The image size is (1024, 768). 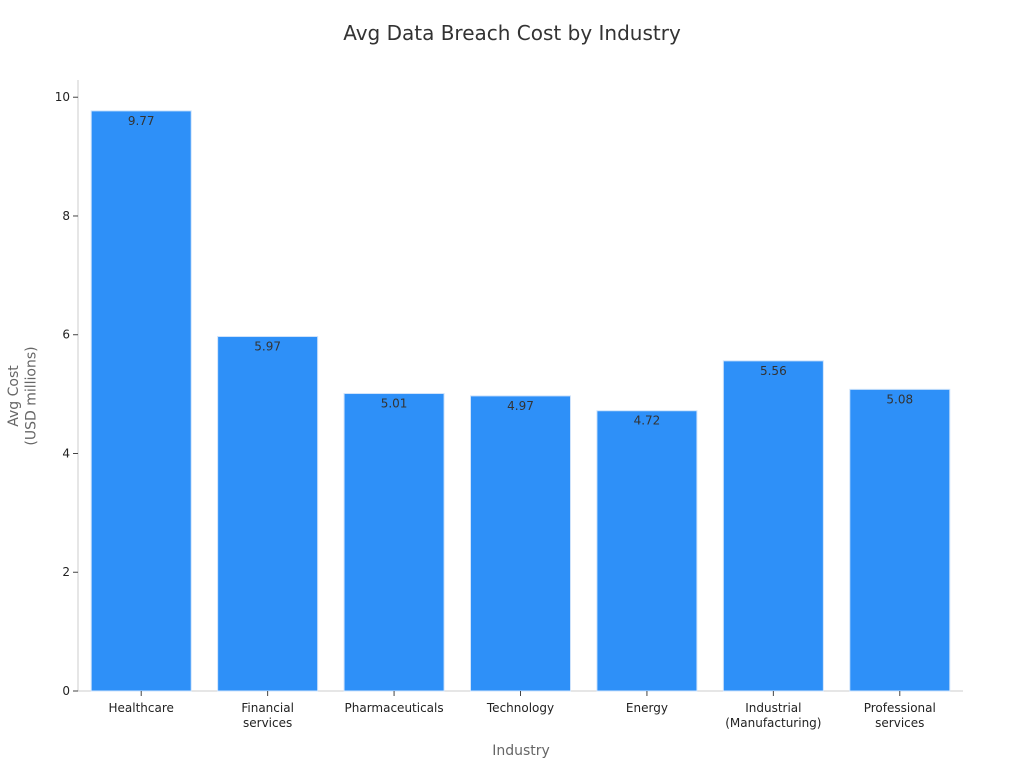 I want to click on x-tick-label: Professional services, so click(x=900, y=715).